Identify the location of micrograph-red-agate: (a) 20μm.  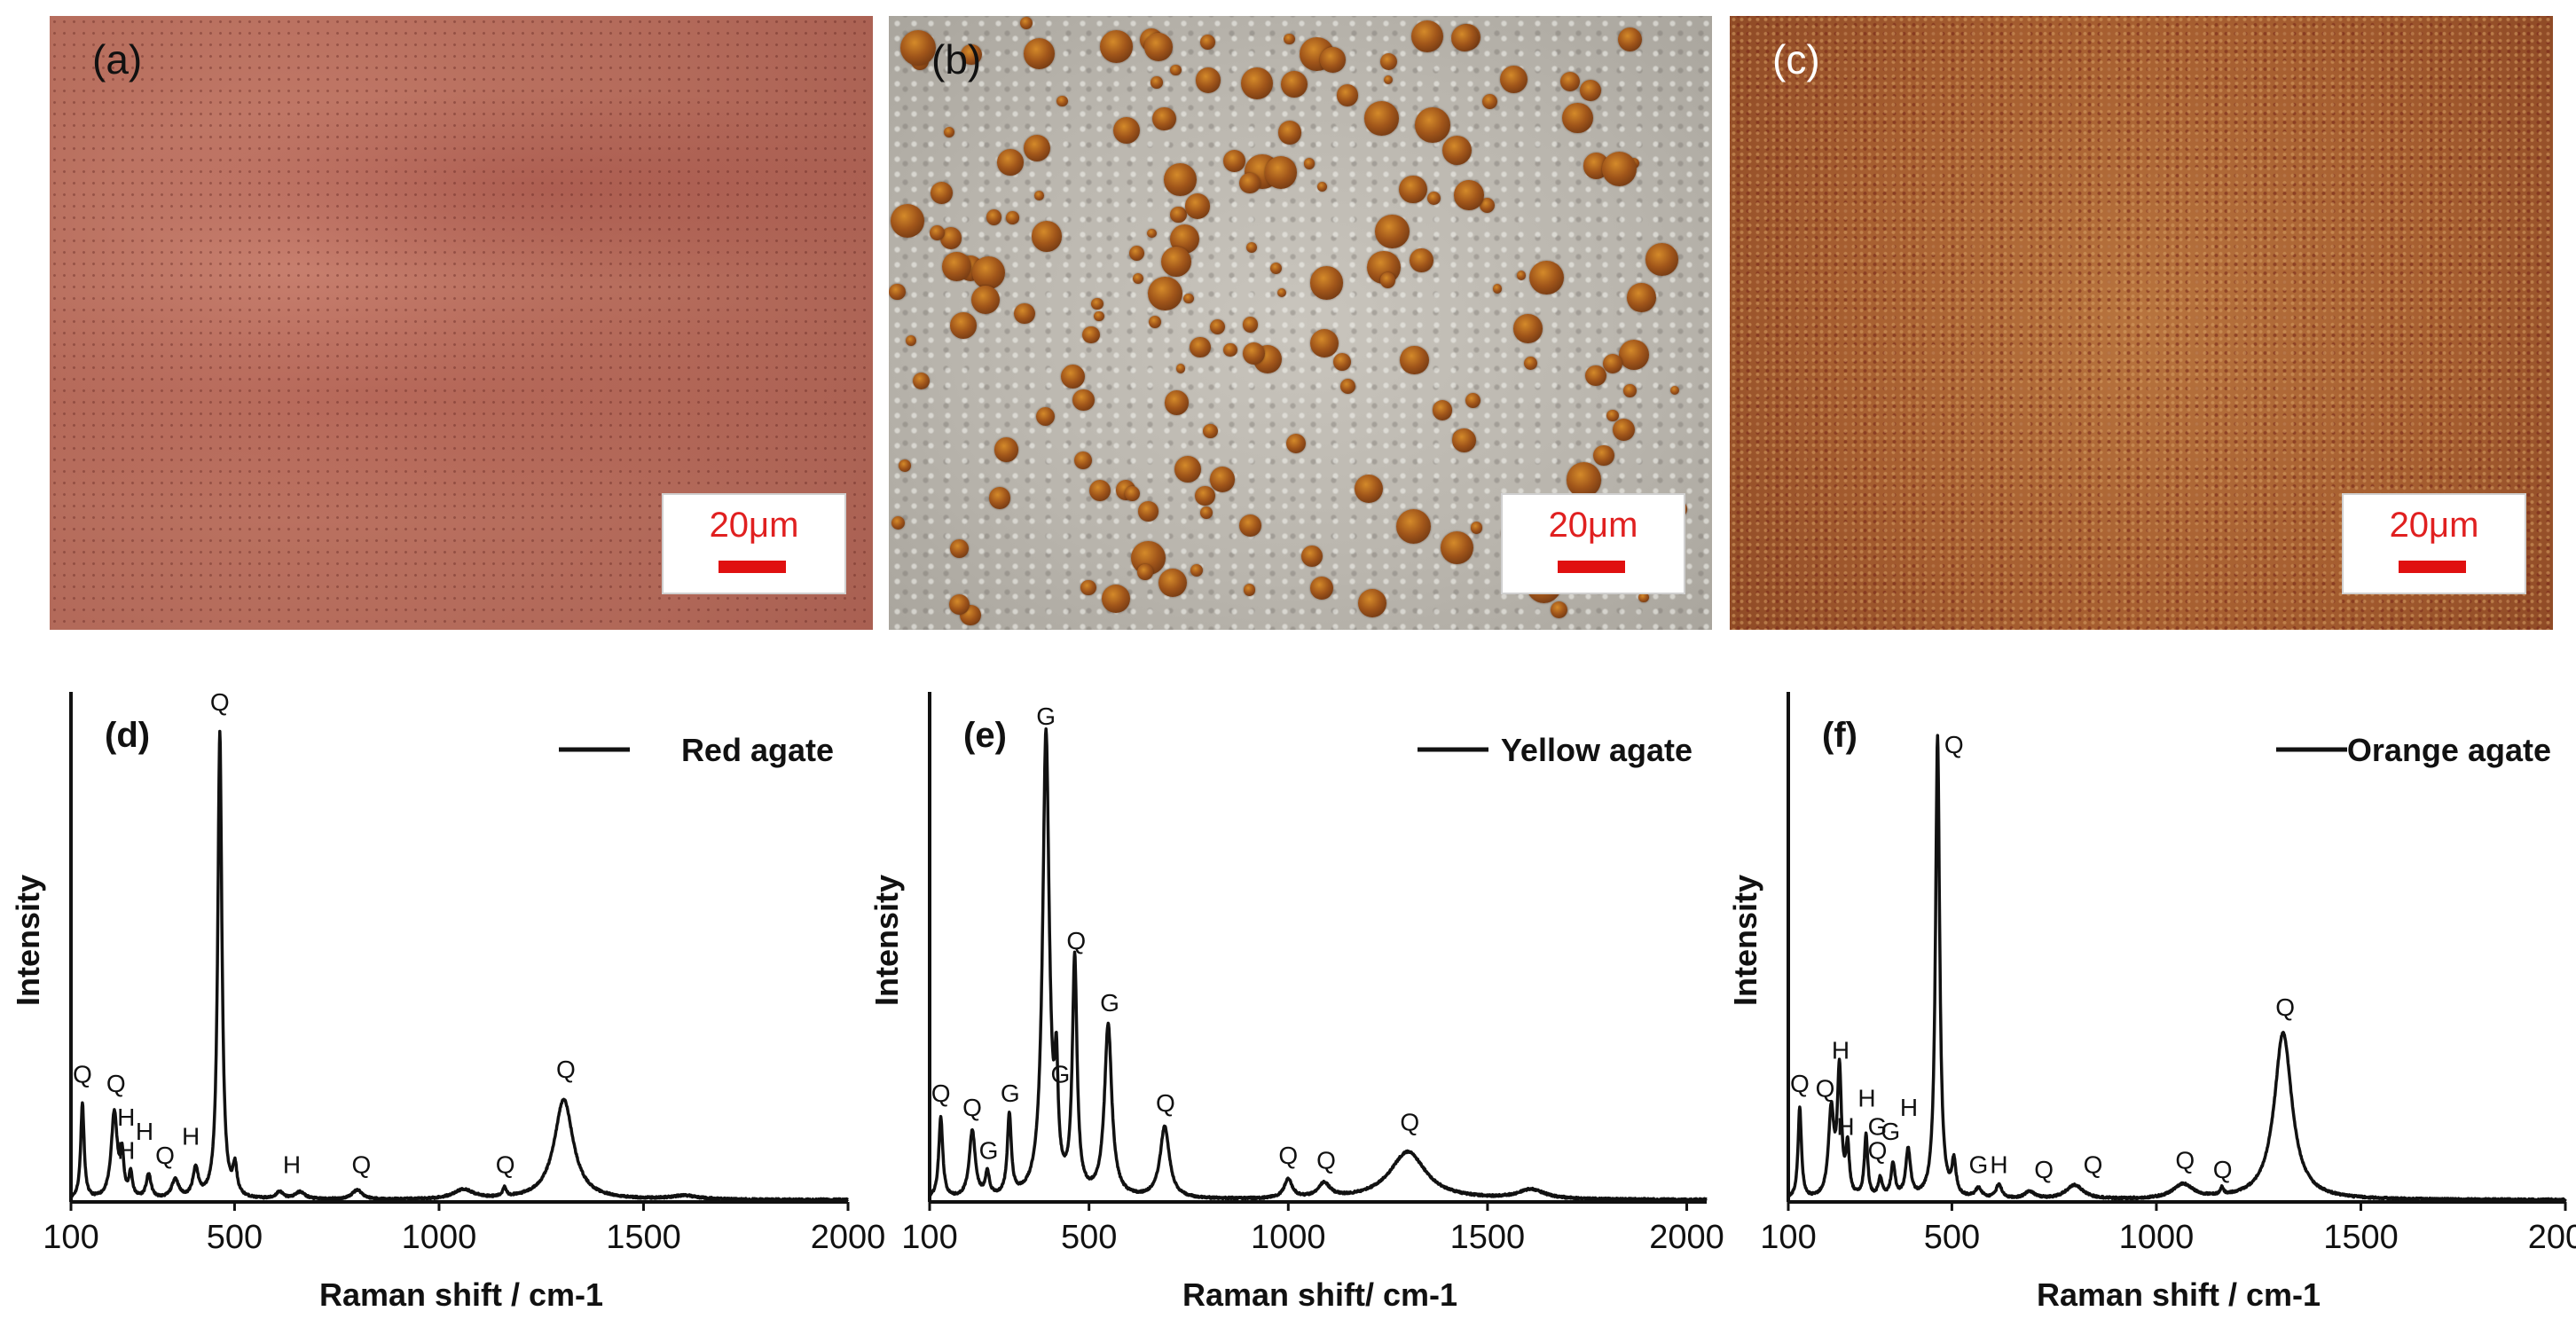
(461, 323).